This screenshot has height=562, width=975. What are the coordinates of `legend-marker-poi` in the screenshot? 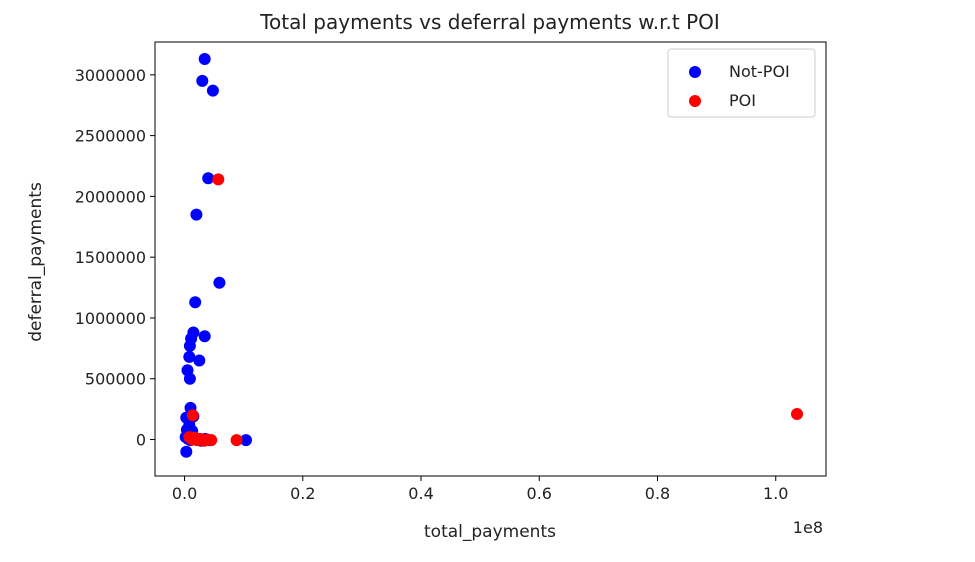 It's located at (695, 101).